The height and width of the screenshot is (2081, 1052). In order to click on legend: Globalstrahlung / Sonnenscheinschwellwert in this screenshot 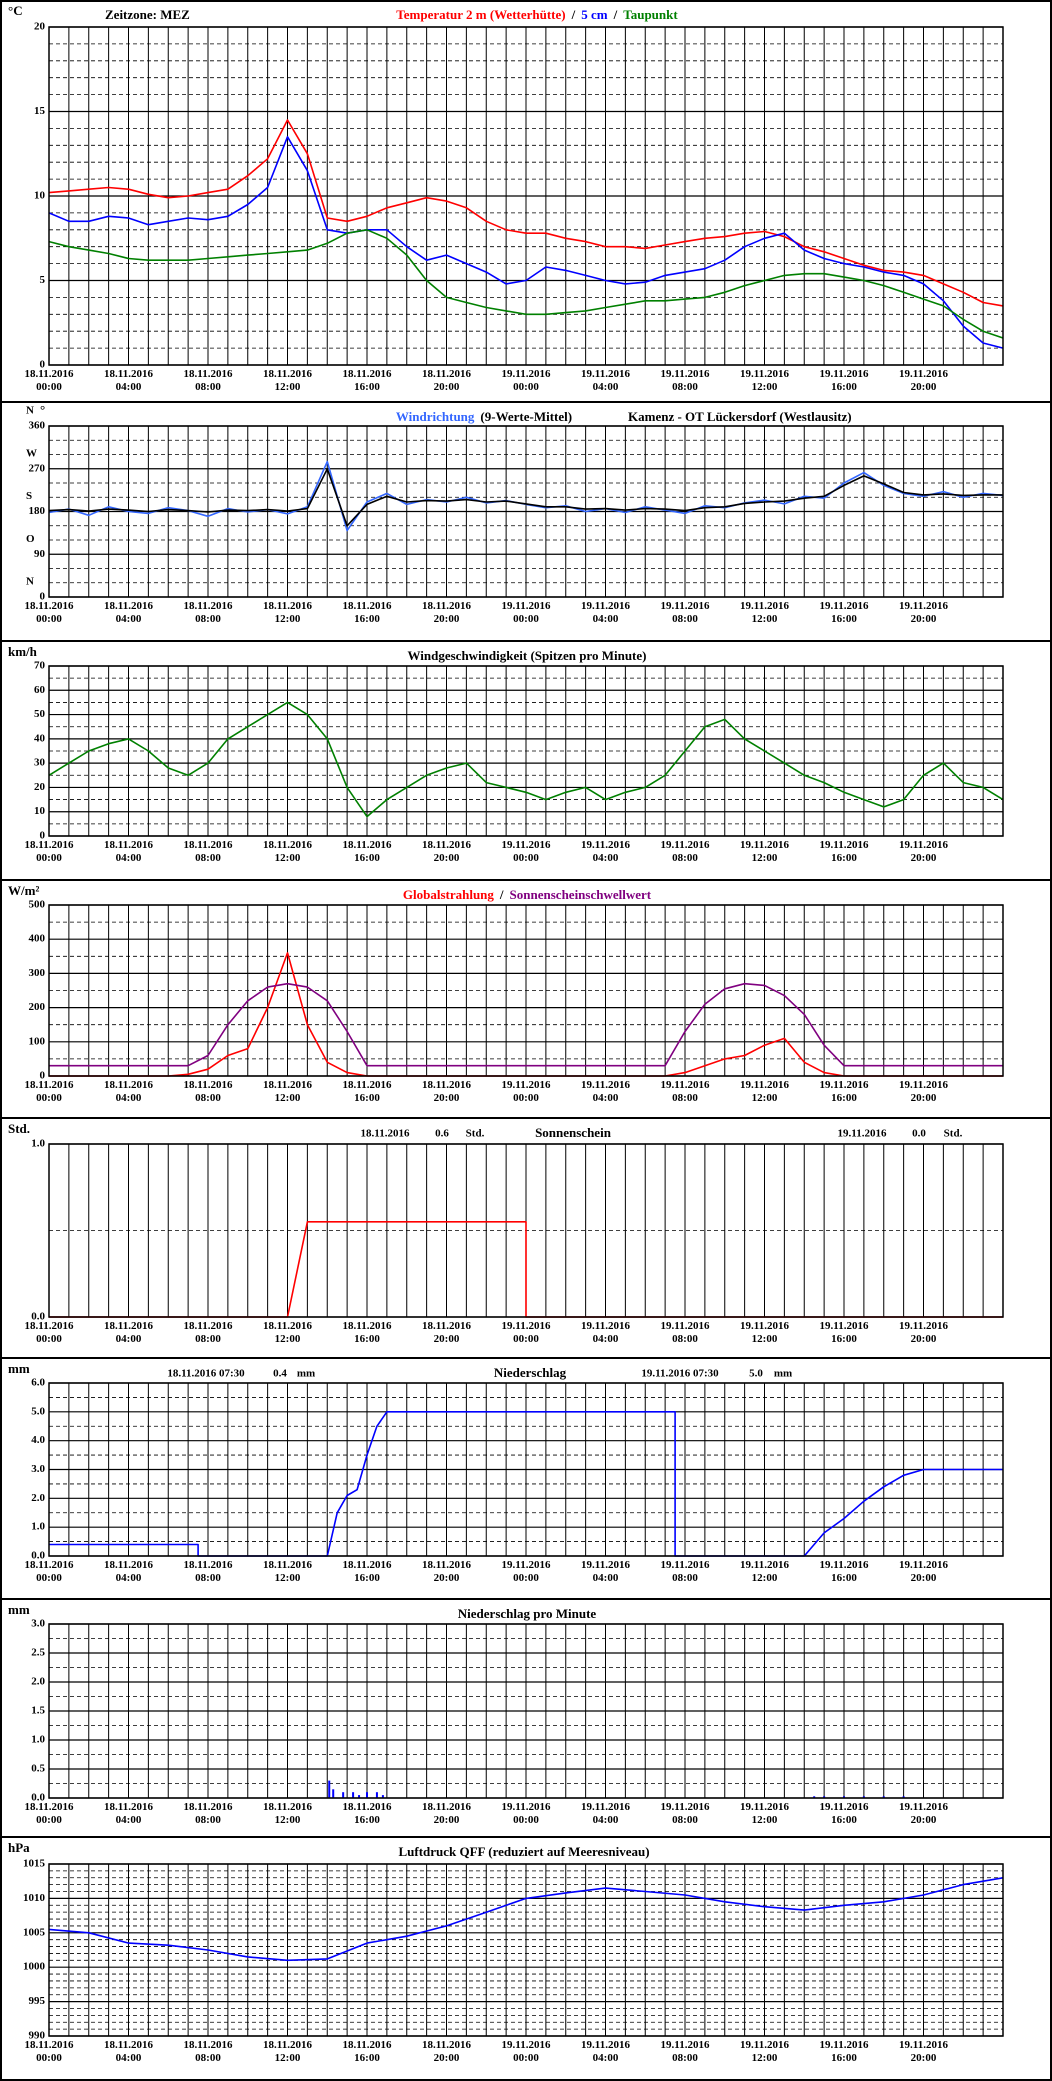, I will do `click(527, 894)`.